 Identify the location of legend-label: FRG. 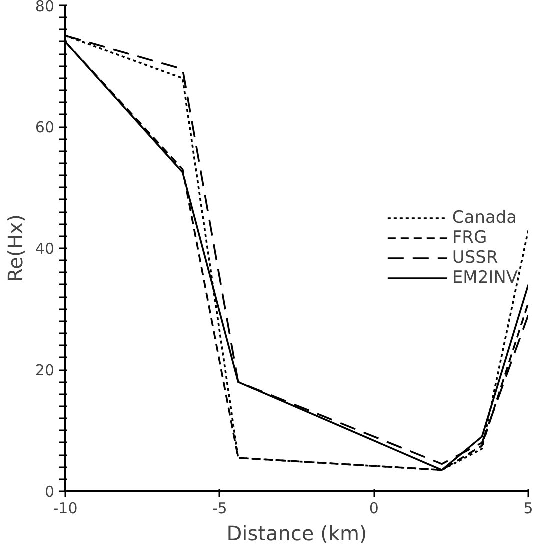
(470, 238).